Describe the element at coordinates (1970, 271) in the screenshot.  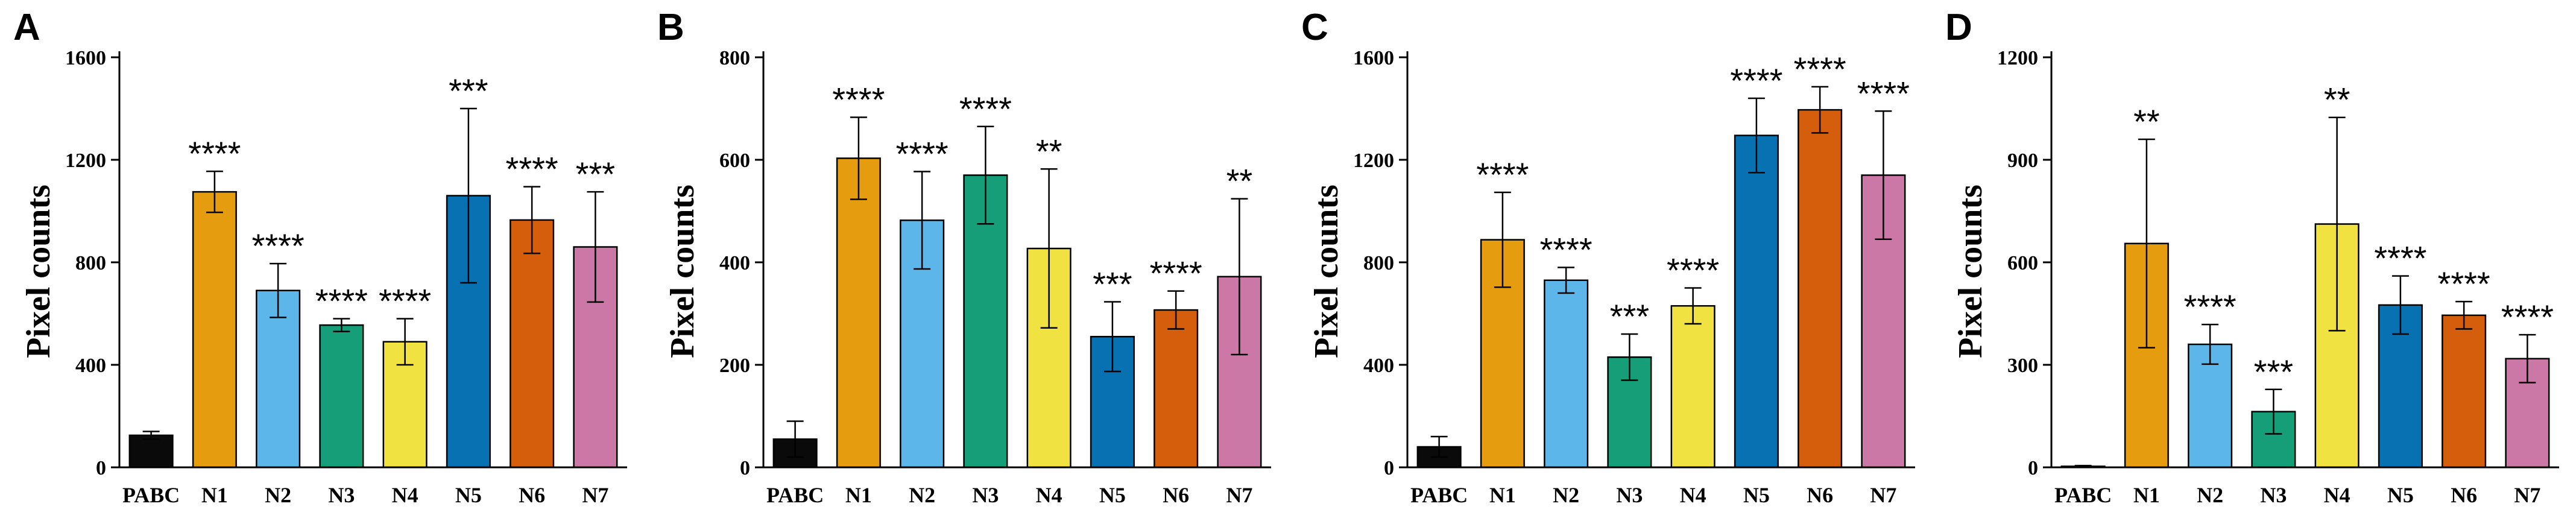
I see `y-axis-label-d: Pixel counts` at that location.